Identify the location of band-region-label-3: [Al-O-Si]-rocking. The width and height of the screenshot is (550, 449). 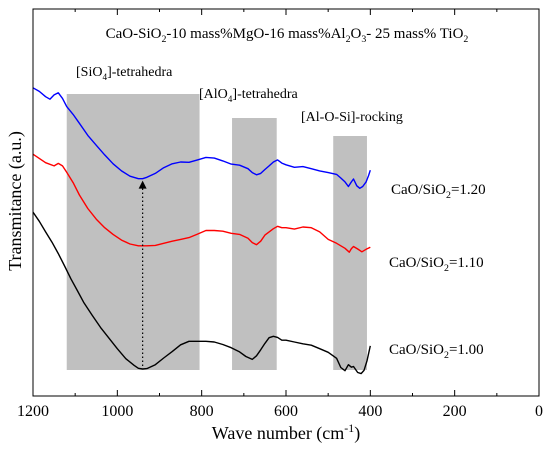
(352, 117).